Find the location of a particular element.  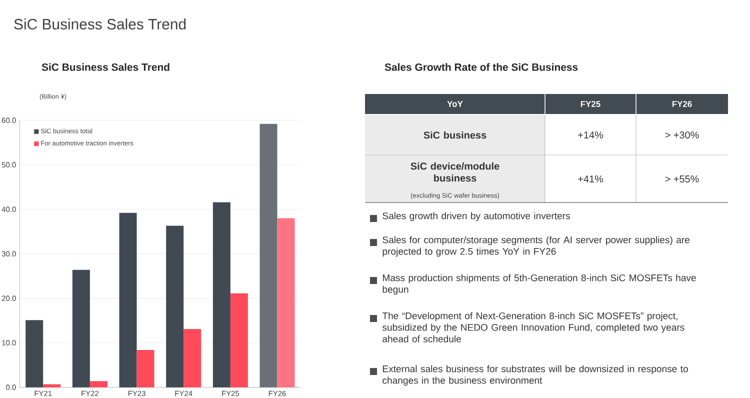

chart-subtitle: SiC Business Sales Trend is located at coordinates (106, 67).